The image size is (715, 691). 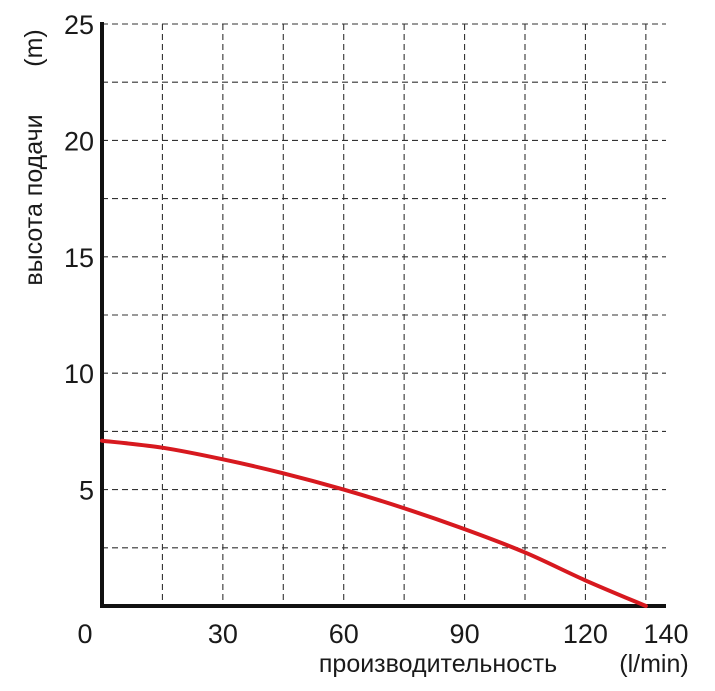 What do you see at coordinates (79, 258) in the screenshot?
I see `y-tick-label-15: 15` at bounding box center [79, 258].